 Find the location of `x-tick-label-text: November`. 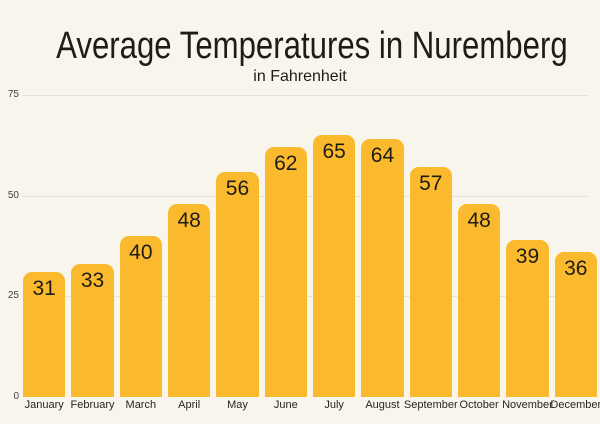

x-tick-label-text: November is located at coordinates (527, 405).